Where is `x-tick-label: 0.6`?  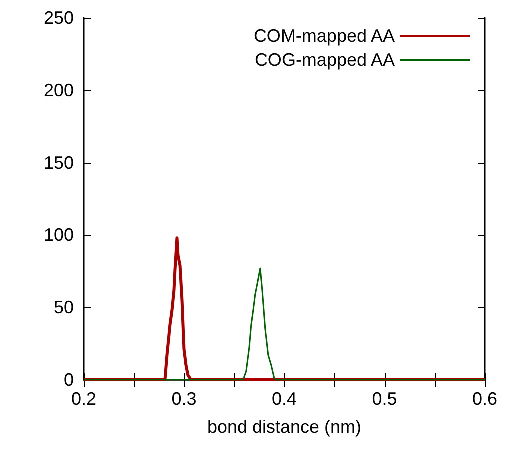
x-tick-label: 0.6 is located at coordinates (485, 399).